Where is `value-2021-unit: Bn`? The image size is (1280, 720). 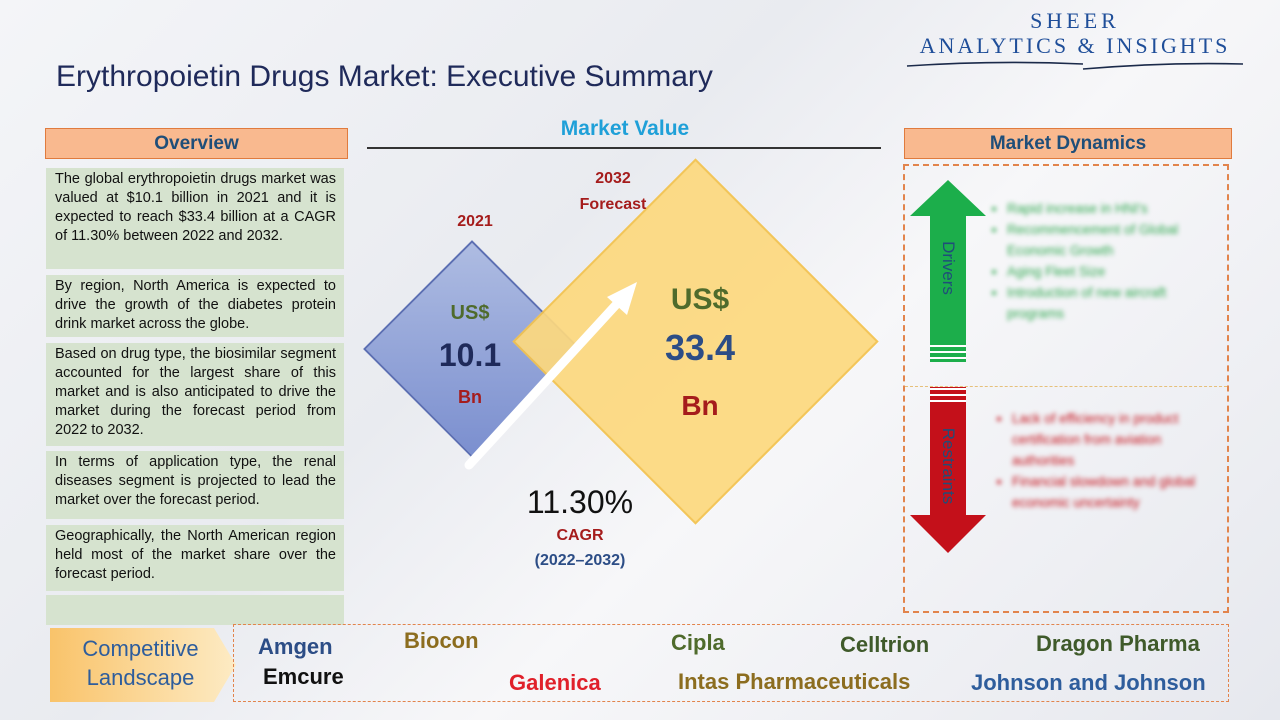
value-2021-unit: Bn is located at coordinates (470, 397).